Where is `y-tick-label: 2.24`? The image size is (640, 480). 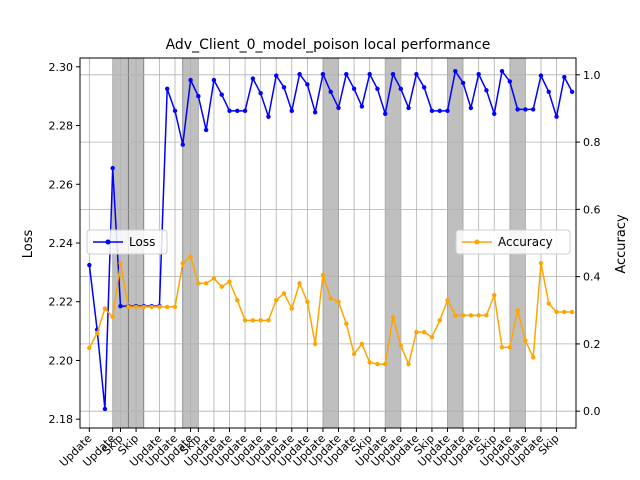
y-tick-label: 2.24 is located at coordinates (61, 243).